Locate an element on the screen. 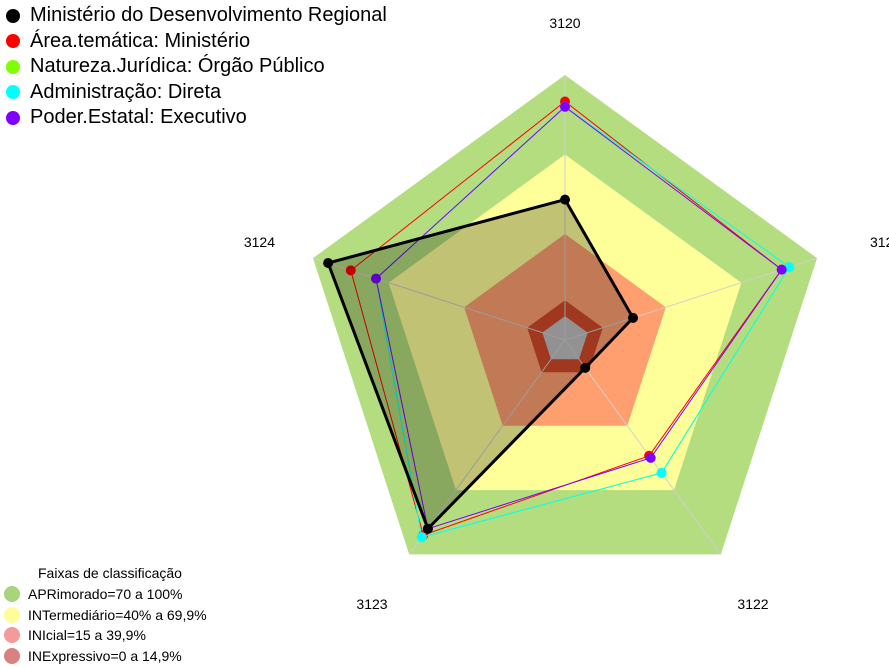 The height and width of the screenshot is (668, 889). bands-legend-title: Faixas de classificação is located at coordinates (110, 573).